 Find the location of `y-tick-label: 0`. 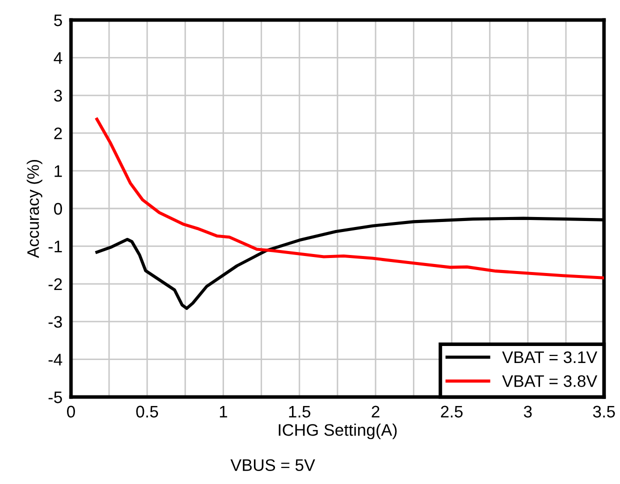

y-tick-label: 0 is located at coordinates (58, 208).